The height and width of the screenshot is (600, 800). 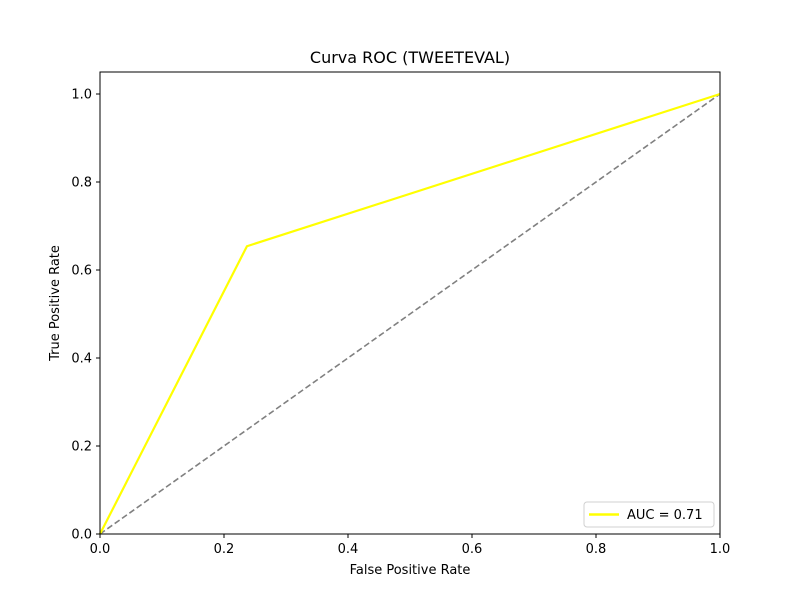 I want to click on x-axis-label: False Positive Rate, so click(x=410, y=570).